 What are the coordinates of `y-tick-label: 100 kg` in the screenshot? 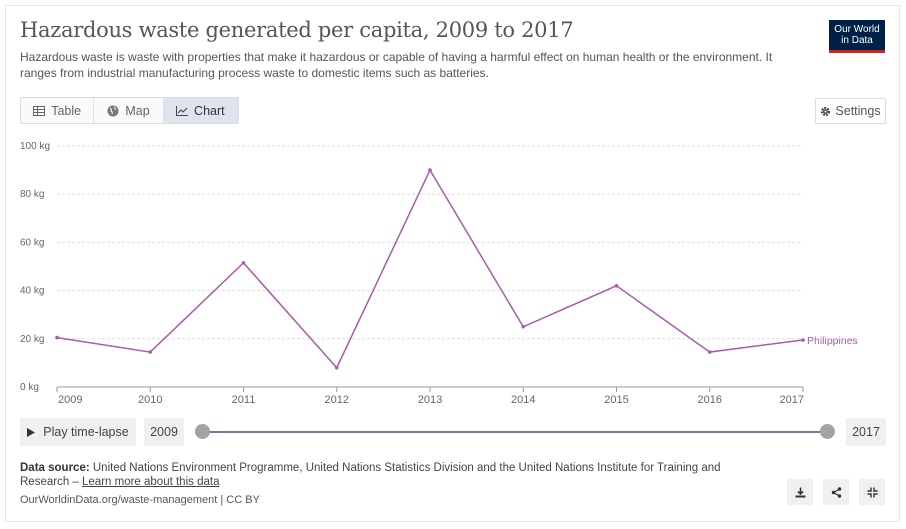 It's located at (35, 146).